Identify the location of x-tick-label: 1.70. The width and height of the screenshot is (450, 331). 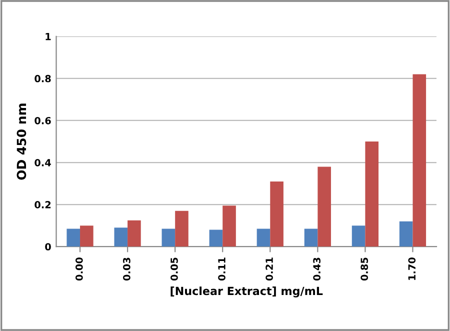
(412, 268).